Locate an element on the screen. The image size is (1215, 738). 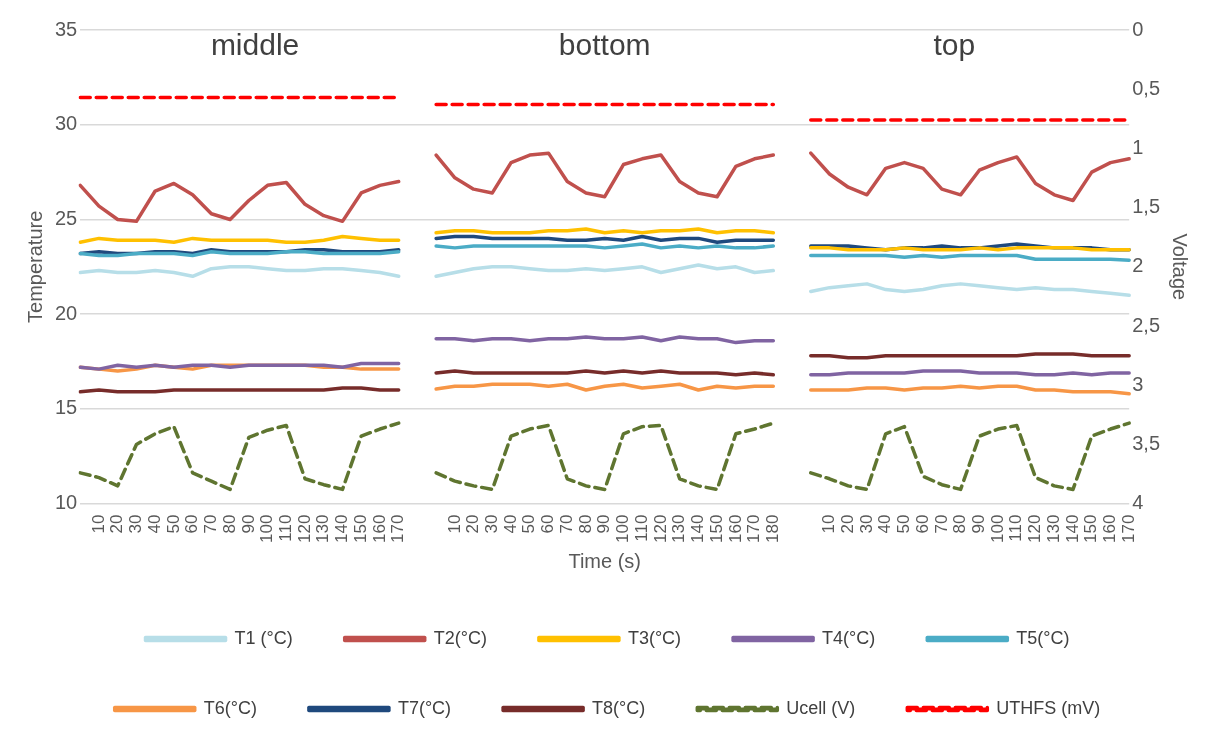
annotation: middle is located at coordinates (255, 45).